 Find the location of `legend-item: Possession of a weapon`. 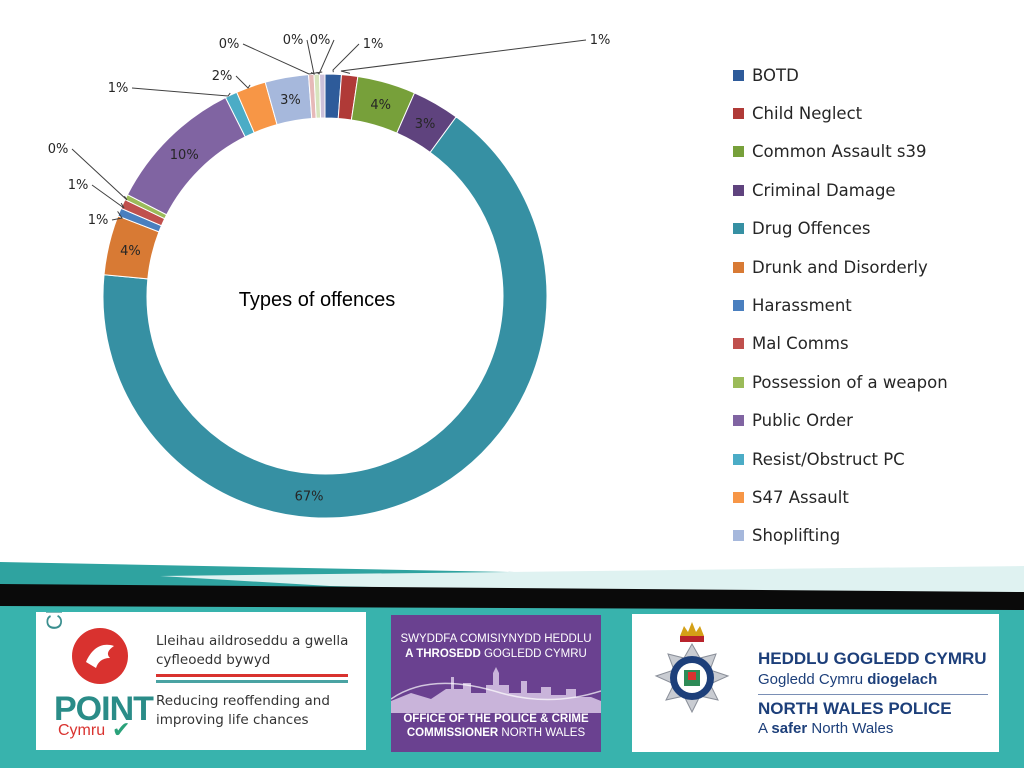

legend-item: Possession of a weapon is located at coordinates (873, 382).